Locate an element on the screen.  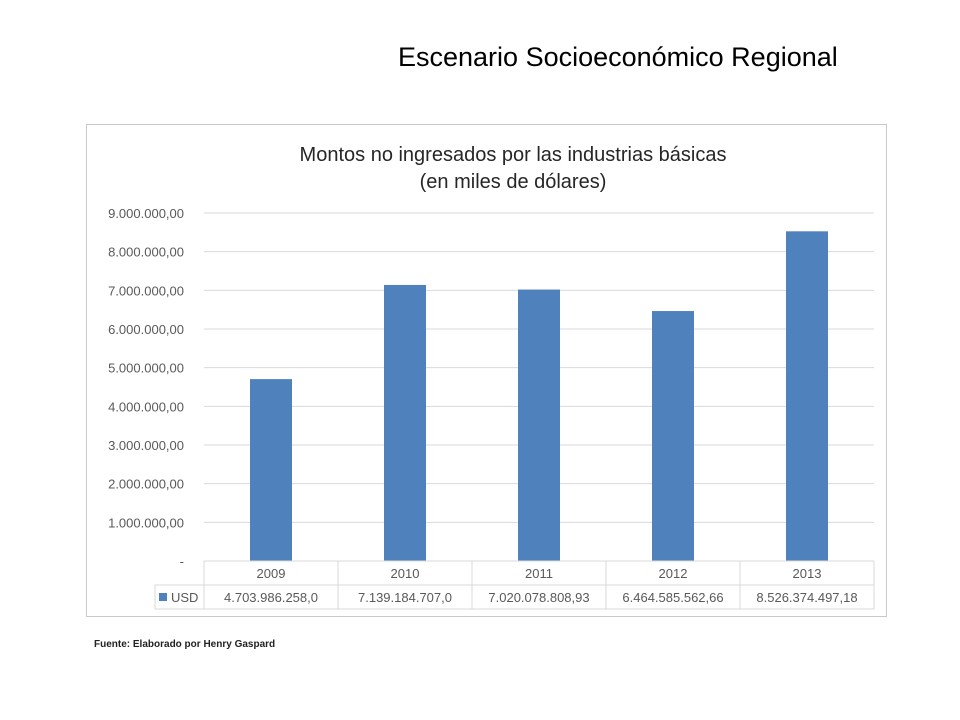
y-tick-label: 5.000.000,00 is located at coordinates (146, 368).